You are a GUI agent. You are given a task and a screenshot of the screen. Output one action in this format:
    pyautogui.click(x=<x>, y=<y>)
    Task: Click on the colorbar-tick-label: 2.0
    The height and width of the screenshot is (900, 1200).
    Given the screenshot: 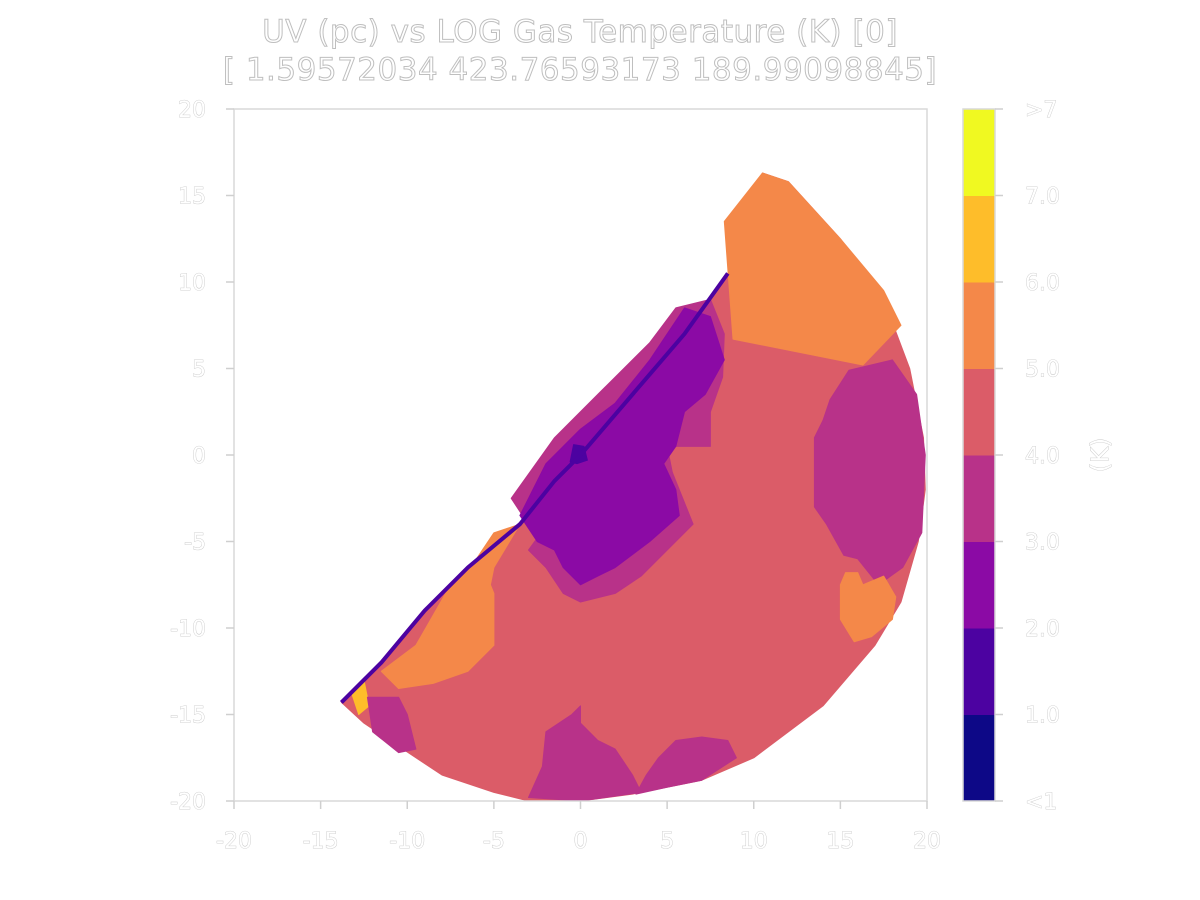 What is the action you would take?
    pyautogui.click(x=1042, y=629)
    